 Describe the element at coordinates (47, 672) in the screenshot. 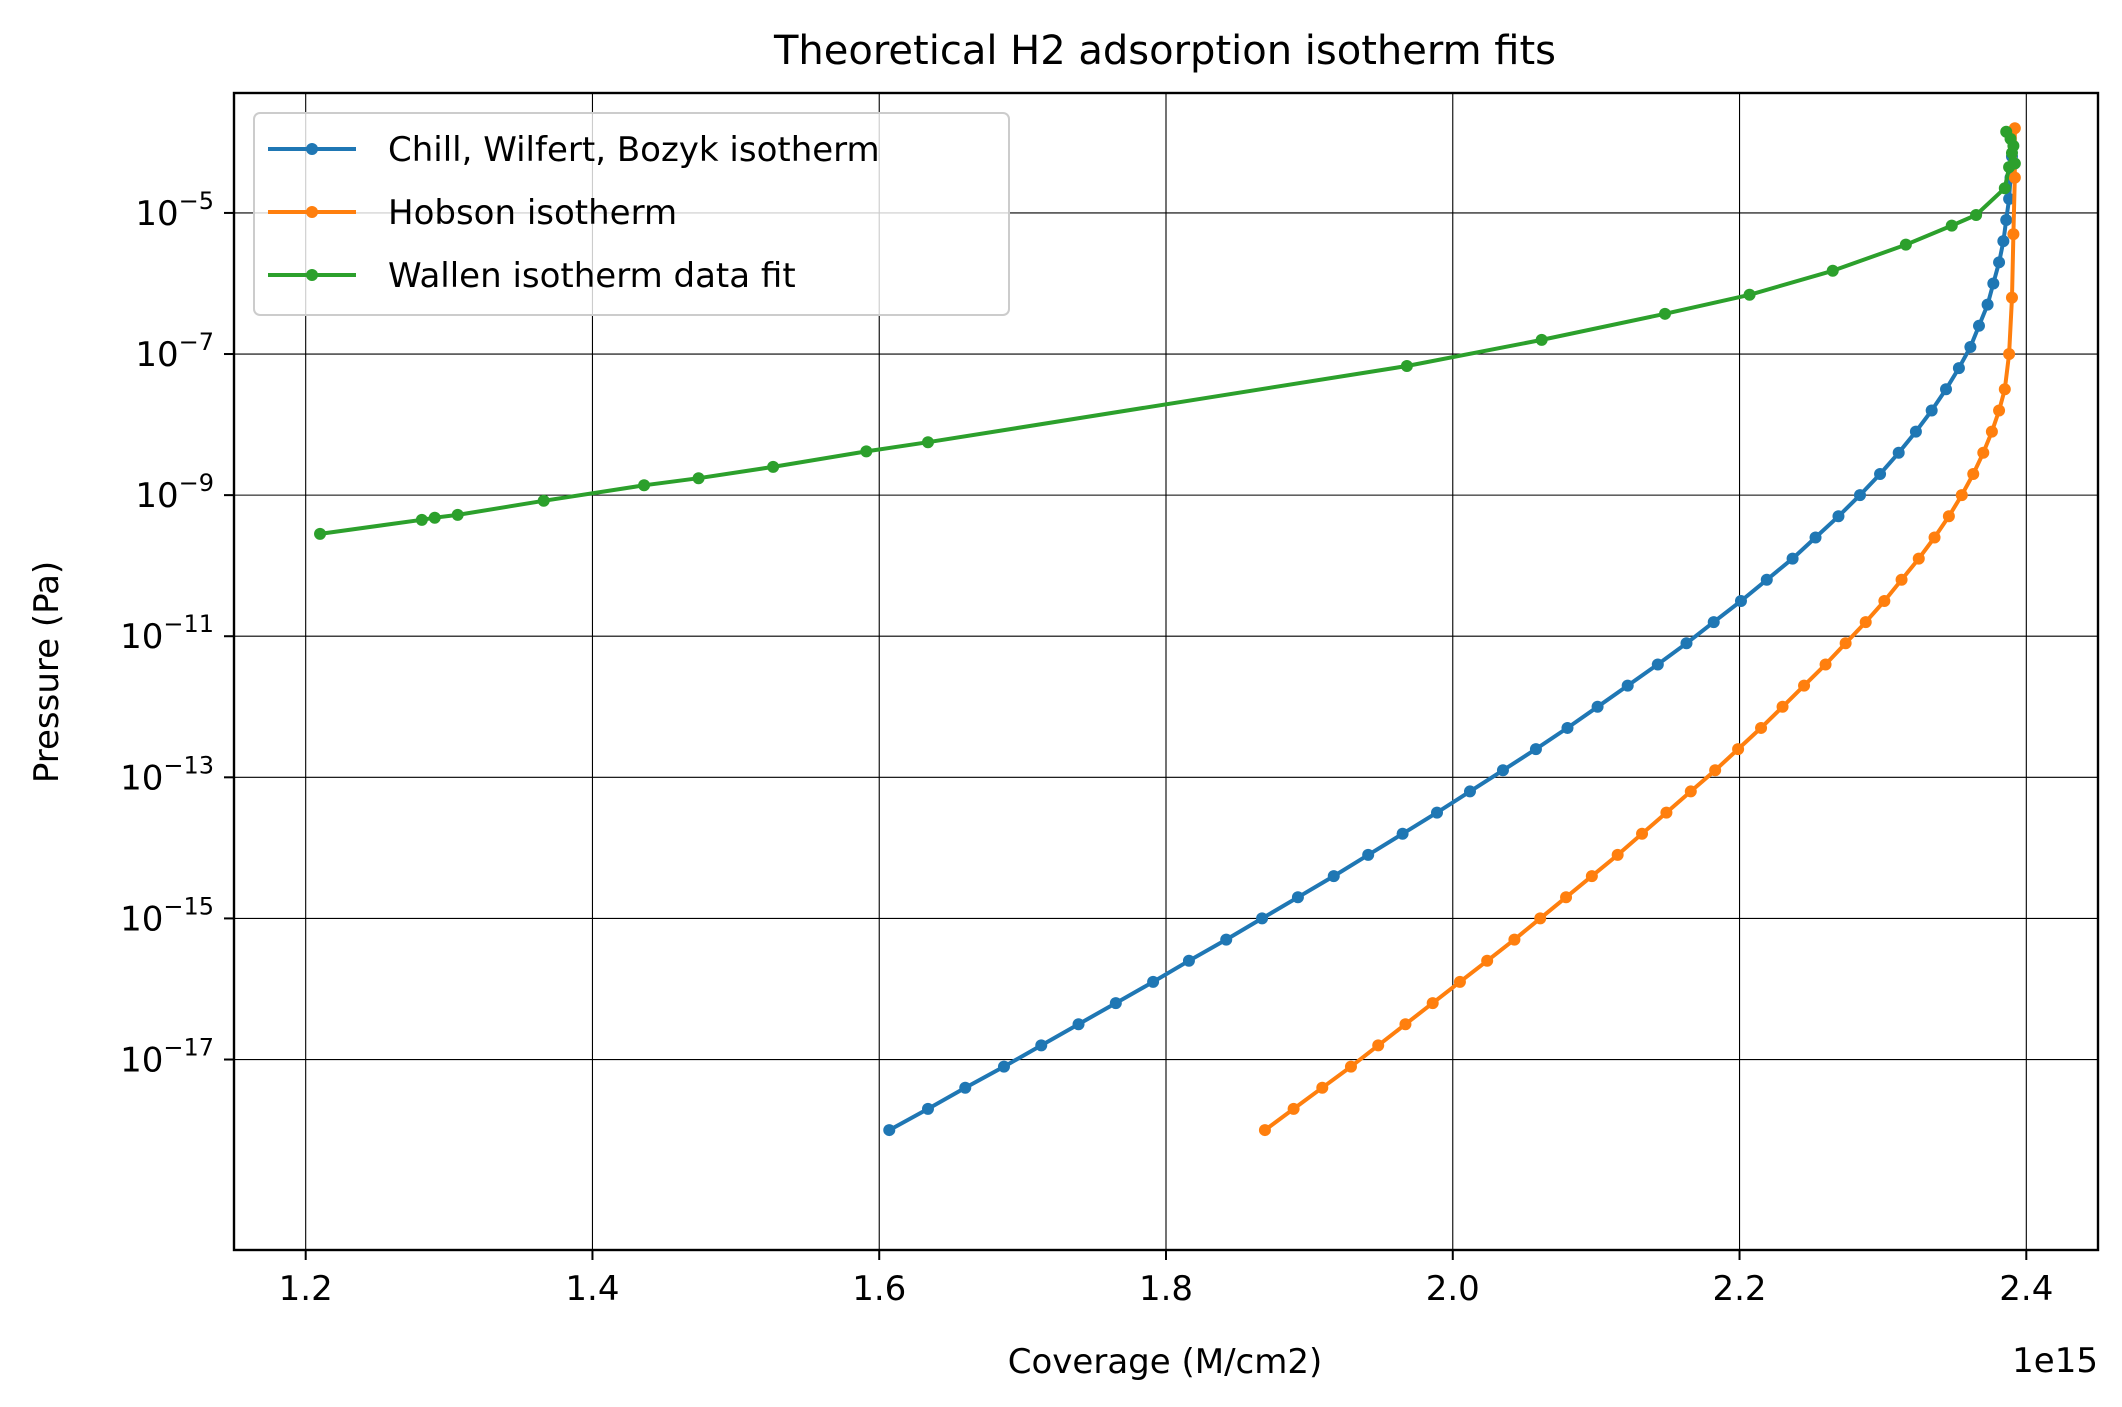

I see `y-axis-label: Pressure (Pa)` at that location.